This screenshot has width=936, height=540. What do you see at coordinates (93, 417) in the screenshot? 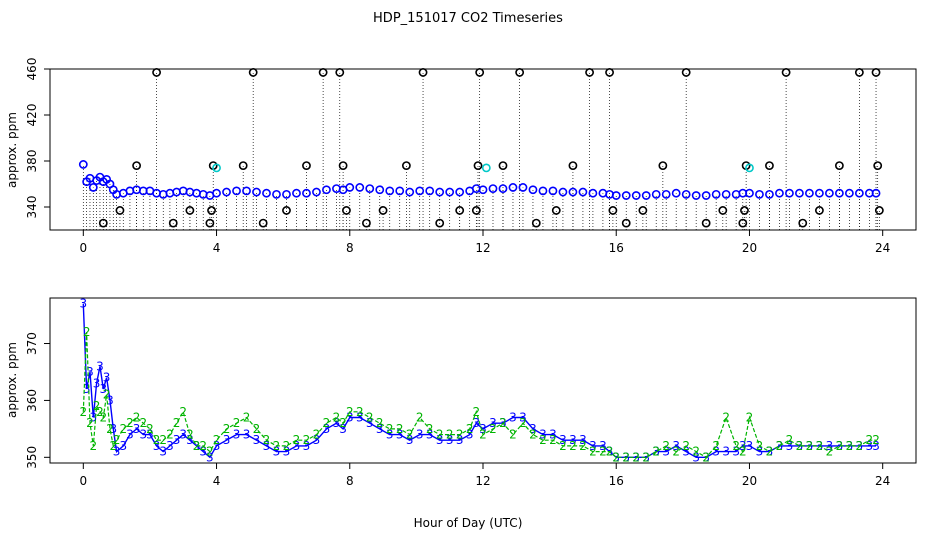
I see `marker-s0-3: 3` at bounding box center [93, 417].